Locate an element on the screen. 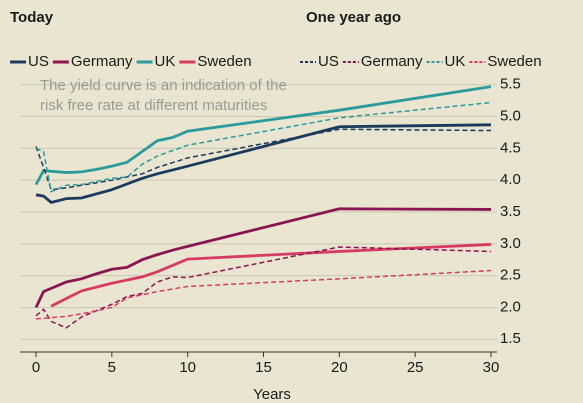  x-tick-label: 5 is located at coordinates (112, 367).